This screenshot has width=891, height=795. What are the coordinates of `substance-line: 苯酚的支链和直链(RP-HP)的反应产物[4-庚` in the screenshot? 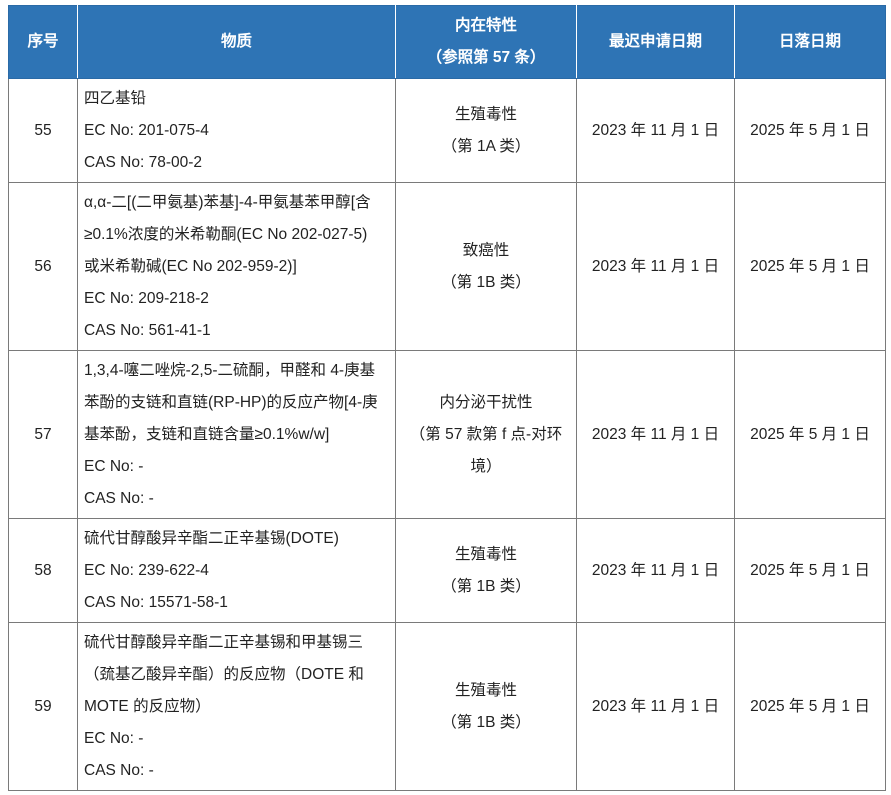 It's located at (231, 402).